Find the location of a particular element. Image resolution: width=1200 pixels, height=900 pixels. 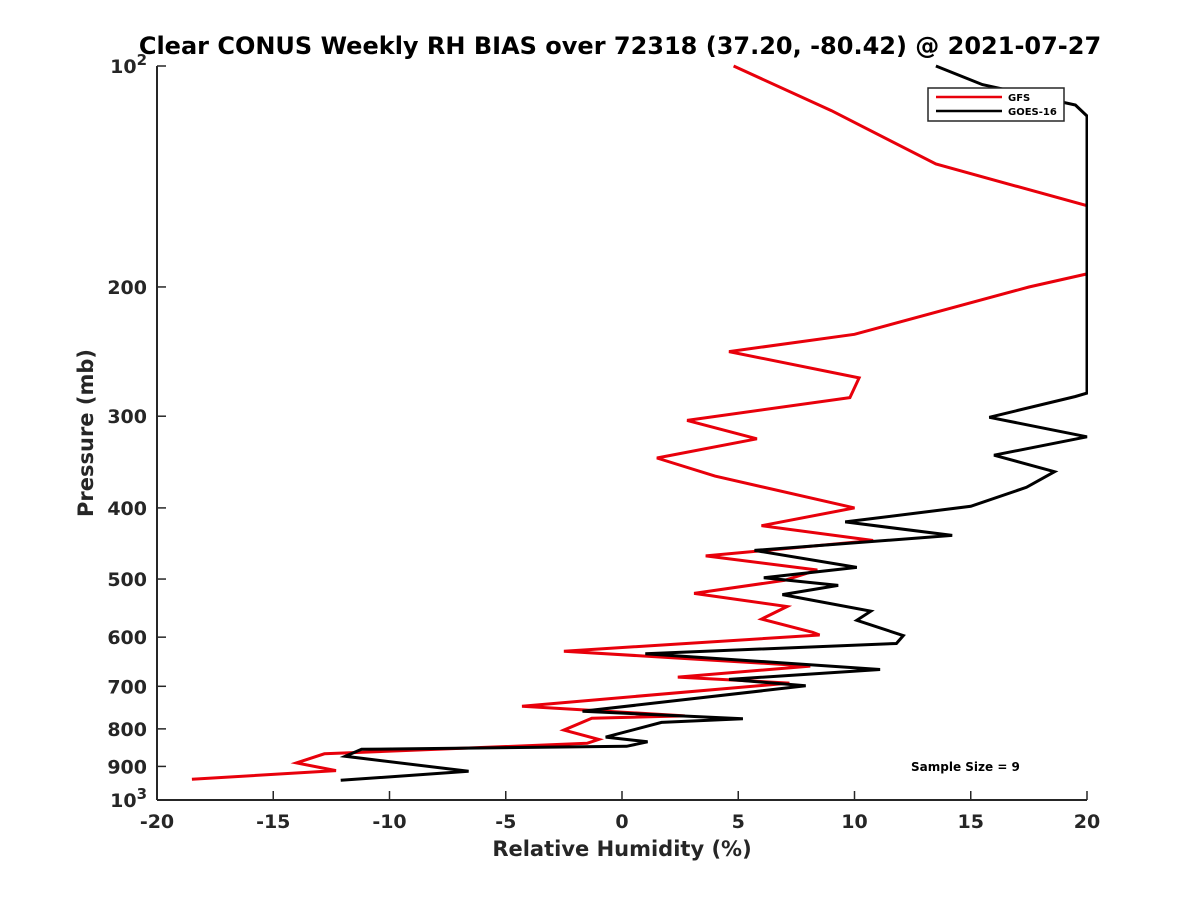

y-tick-label: 500 is located at coordinates (127, 580).